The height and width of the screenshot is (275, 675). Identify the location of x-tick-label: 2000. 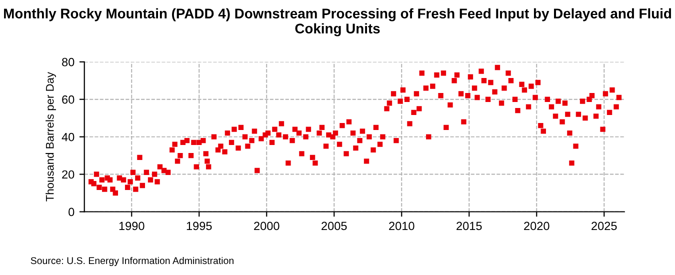
(267, 226).